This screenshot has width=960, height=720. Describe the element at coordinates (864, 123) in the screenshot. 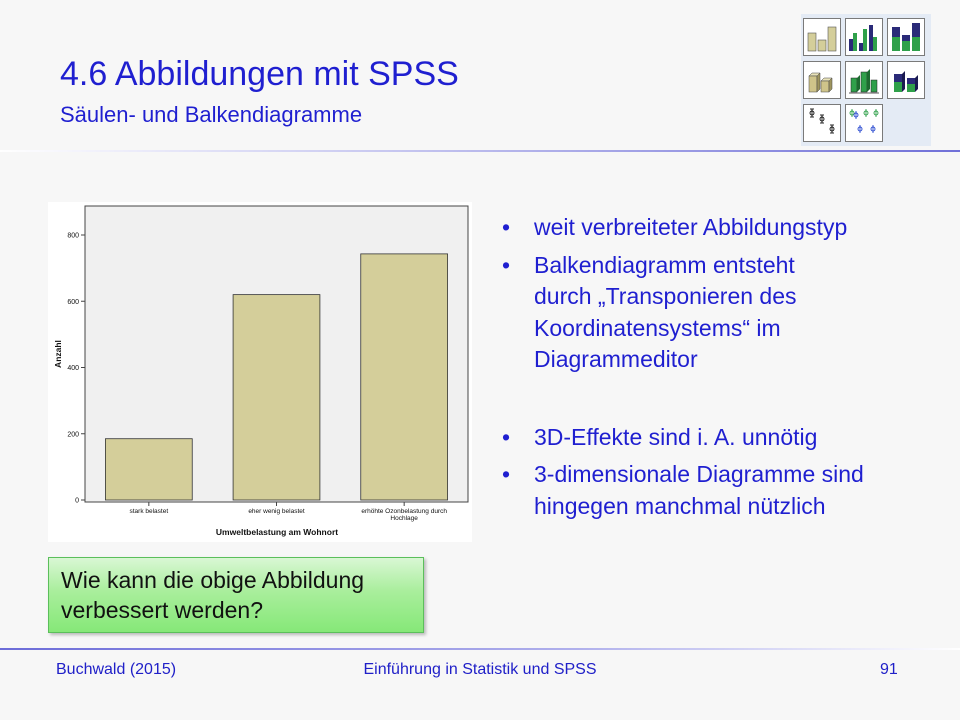

I see `clustered-error-bar-icon` at that location.